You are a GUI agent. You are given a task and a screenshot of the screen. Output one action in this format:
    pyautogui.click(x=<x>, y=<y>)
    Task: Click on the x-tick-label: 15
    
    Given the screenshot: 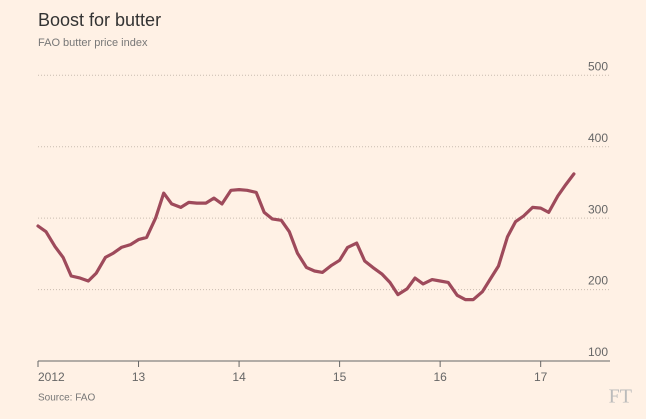 What is the action you would take?
    pyautogui.click(x=340, y=377)
    